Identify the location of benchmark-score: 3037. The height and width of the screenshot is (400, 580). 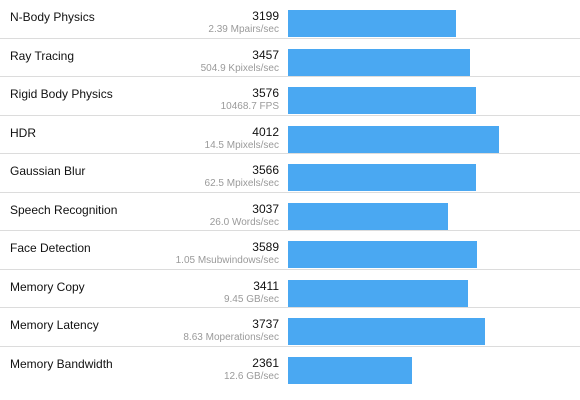
(265, 208).